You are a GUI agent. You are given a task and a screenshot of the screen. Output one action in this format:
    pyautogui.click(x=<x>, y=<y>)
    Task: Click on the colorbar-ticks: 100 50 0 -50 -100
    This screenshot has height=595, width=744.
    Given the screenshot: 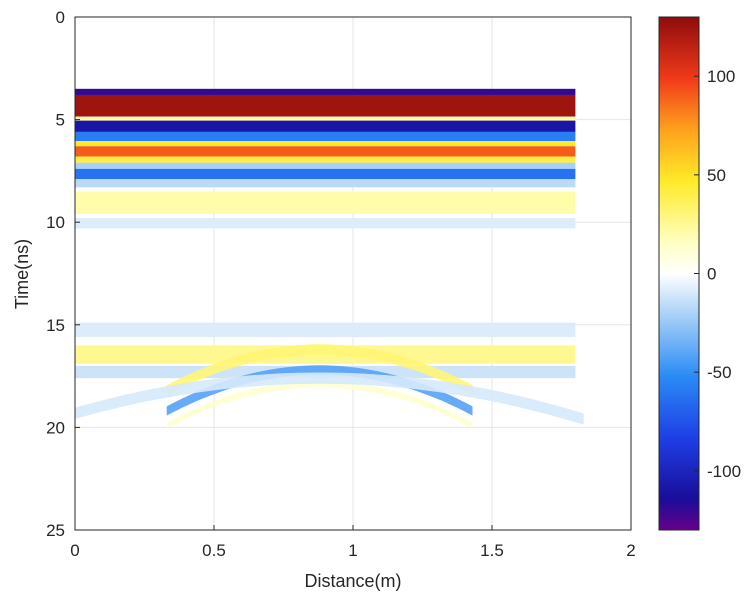 What is the action you would take?
    pyautogui.click(x=717, y=274)
    